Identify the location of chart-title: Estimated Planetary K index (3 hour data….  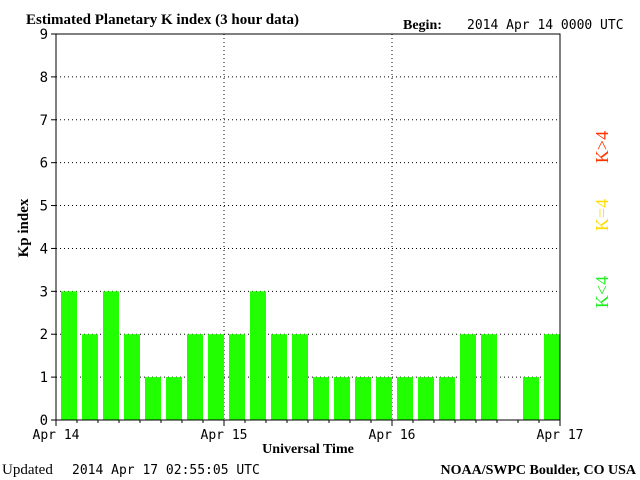
(162, 20).